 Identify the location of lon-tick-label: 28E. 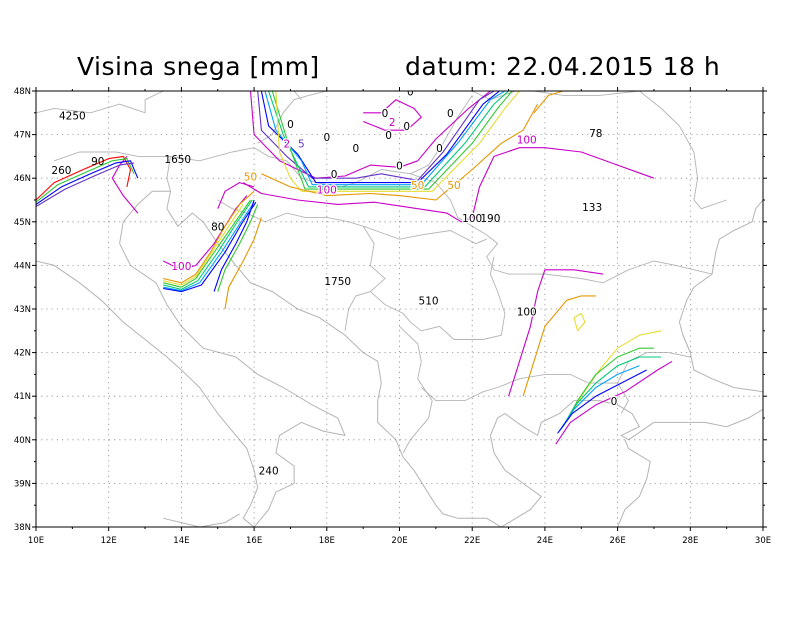
(690, 541).